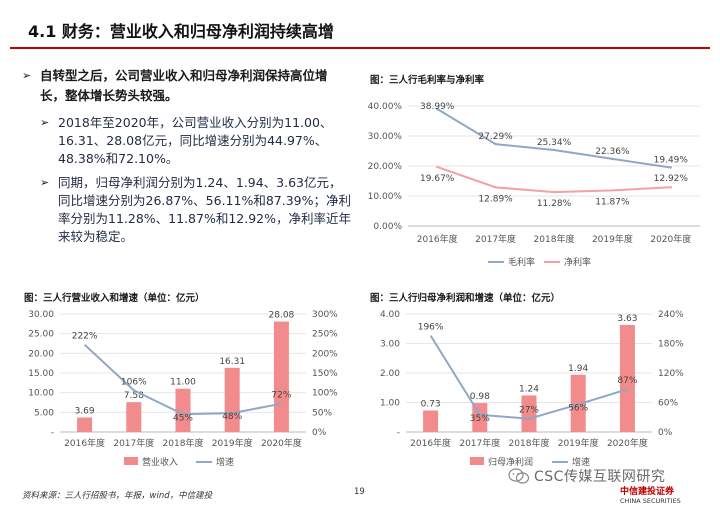  I want to click on company-logo: 中信建投证券 CHINA SECURITIES, so click(650, 494).